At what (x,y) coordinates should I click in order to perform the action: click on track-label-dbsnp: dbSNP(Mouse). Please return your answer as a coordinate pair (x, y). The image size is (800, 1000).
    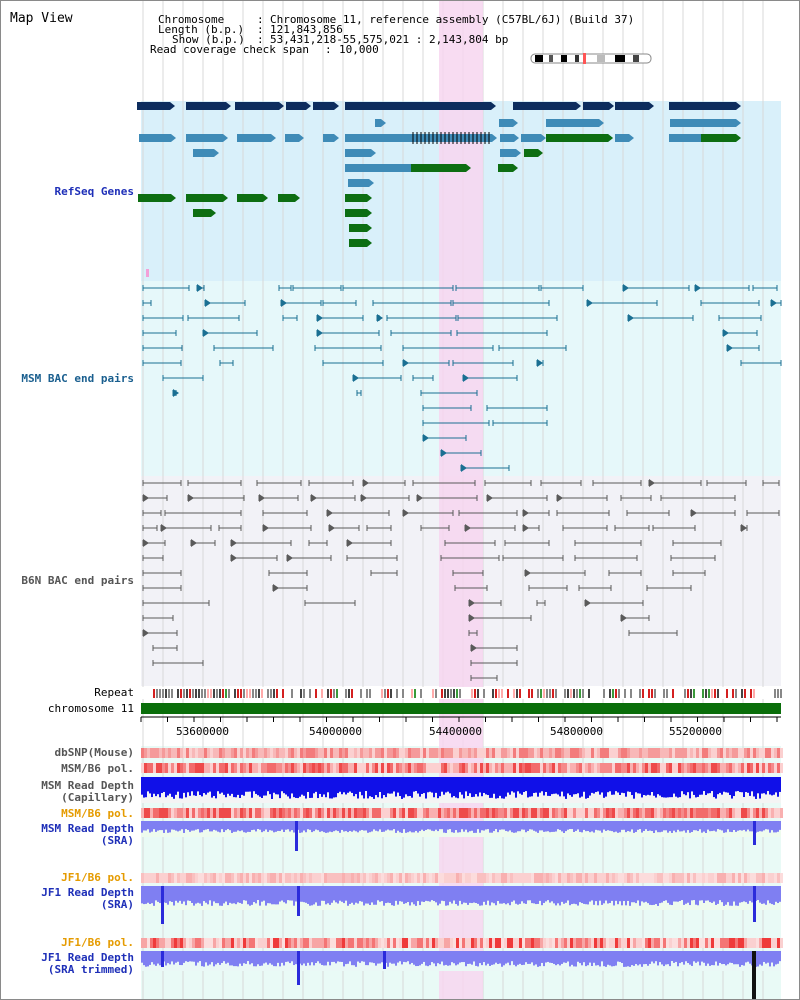
    Looking at the image, I should click on (94, 752).